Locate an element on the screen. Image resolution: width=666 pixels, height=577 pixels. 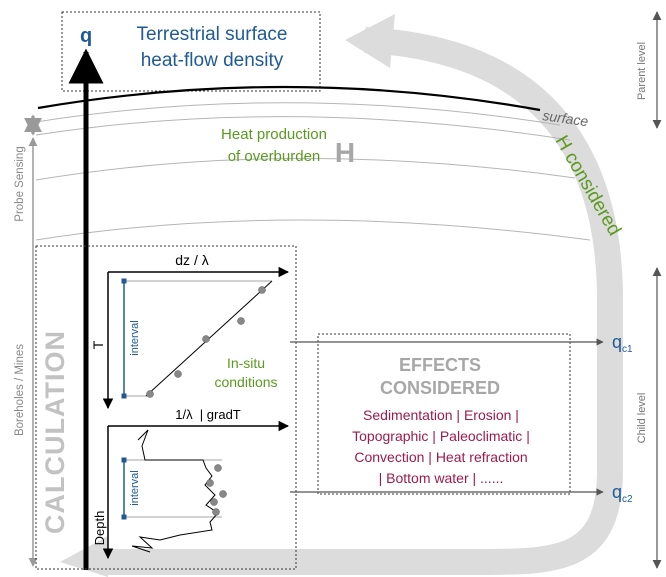
q-symbol: q is located at coordinates (86, 36).